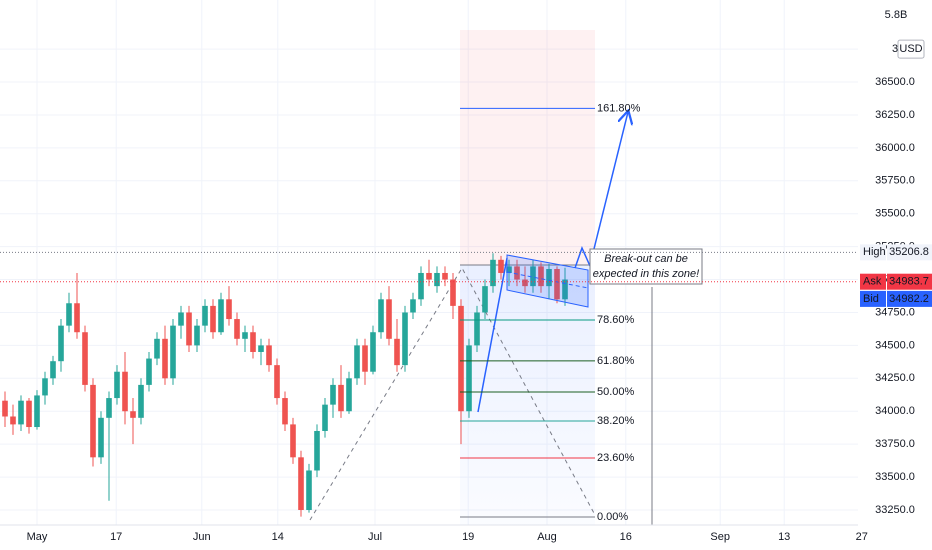  I want to click on y-tick-label: 33750.0, so click(895, 444).